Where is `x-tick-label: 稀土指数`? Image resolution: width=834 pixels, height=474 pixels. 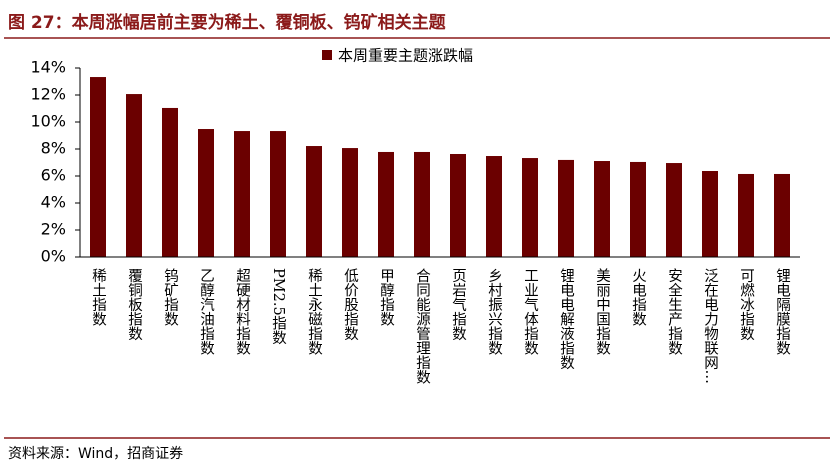
x-tick-label: 稀土指数 is located at coordinates (98, 297).